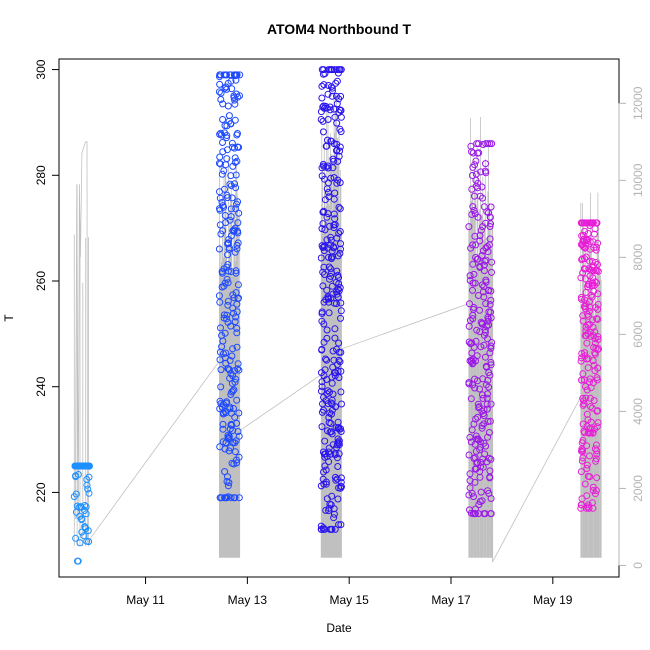 The height and width of the screenshot is (650, 650). What do you see at coordinates (41, 175) in the screenshot?
I see `y-tick-label: 280` at bounding box center [41, 175].